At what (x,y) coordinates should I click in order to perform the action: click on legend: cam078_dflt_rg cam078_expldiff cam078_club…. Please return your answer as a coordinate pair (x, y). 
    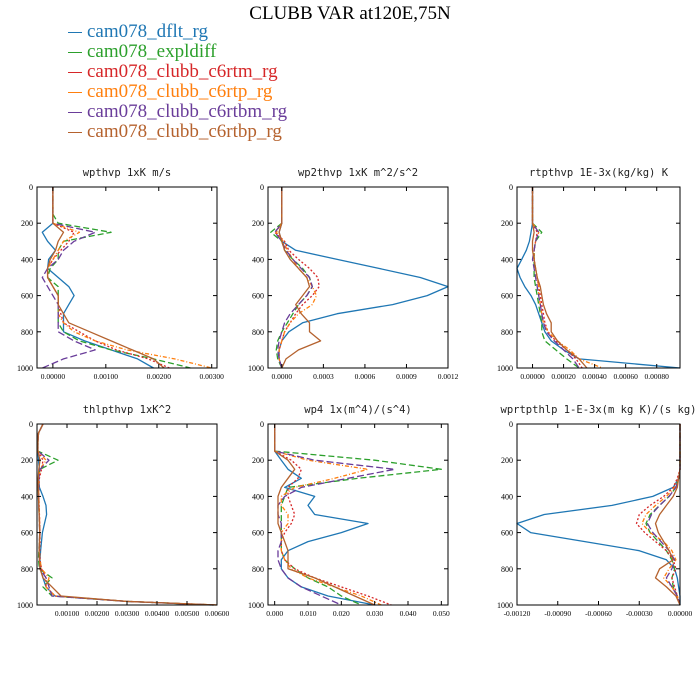
    Looking at the image, I should click on (177, 82).